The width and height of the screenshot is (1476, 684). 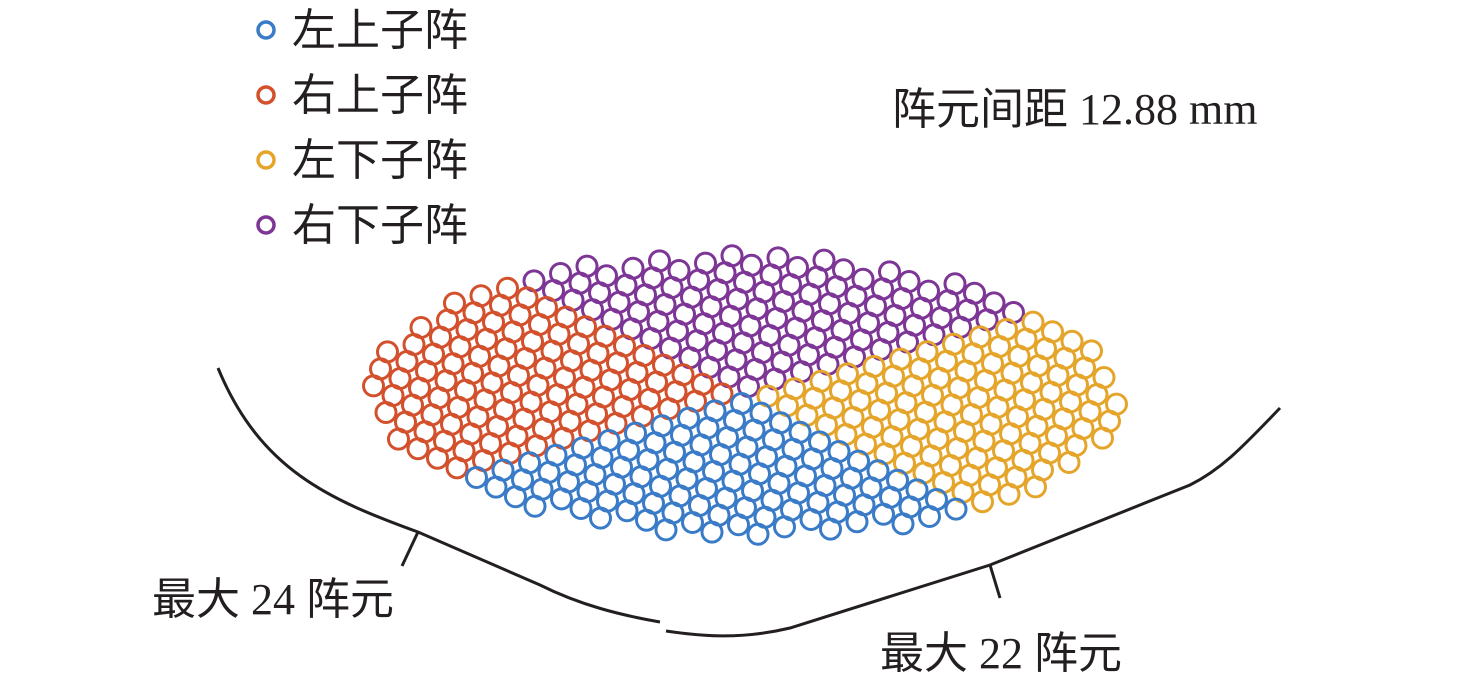 What do you see at coordinates (995, 581) in the screenshot?
I see `right-bracket-tick` at bounding box center [995, 581].